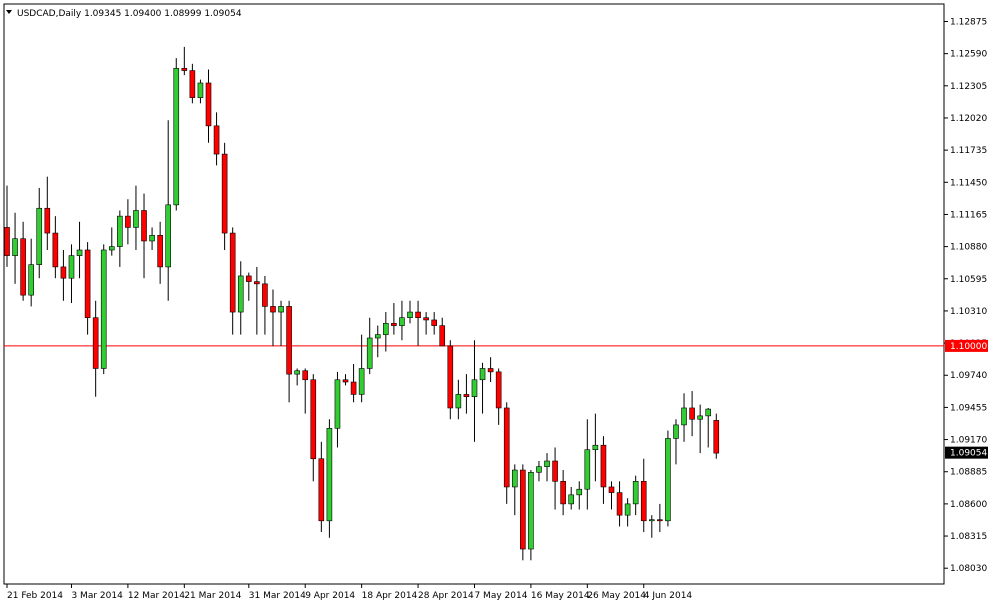  I want to click on y-tick-label: 1.10880, so click(968, 248).